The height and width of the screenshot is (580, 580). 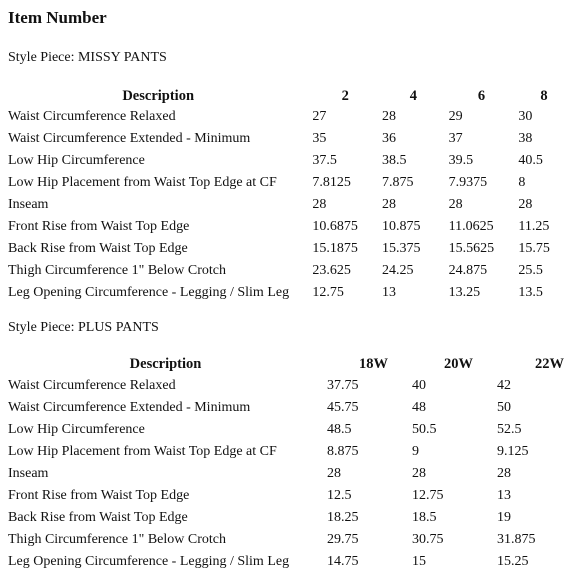 I want to click on size-value-cell: 24.25, so click(x=398, y=270).